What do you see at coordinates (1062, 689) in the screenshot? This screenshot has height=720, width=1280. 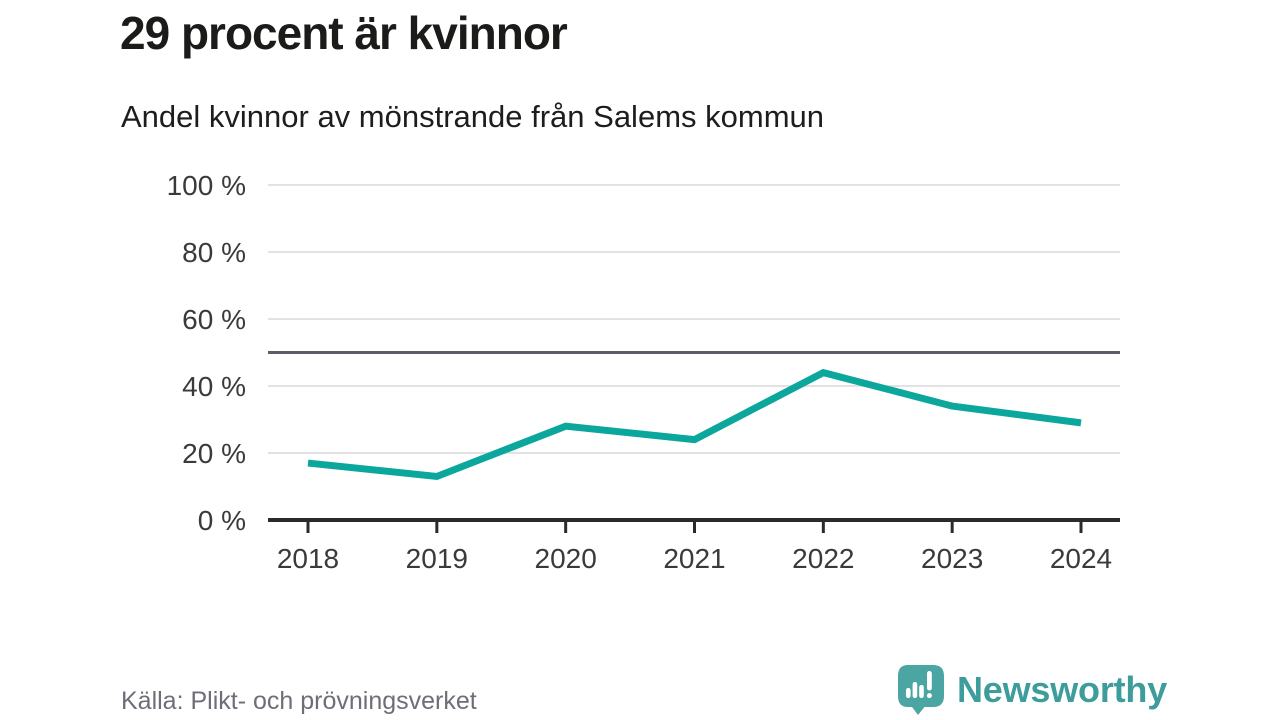 I see `brand-name: Newsworthy` at bounding box center [1062, 689].